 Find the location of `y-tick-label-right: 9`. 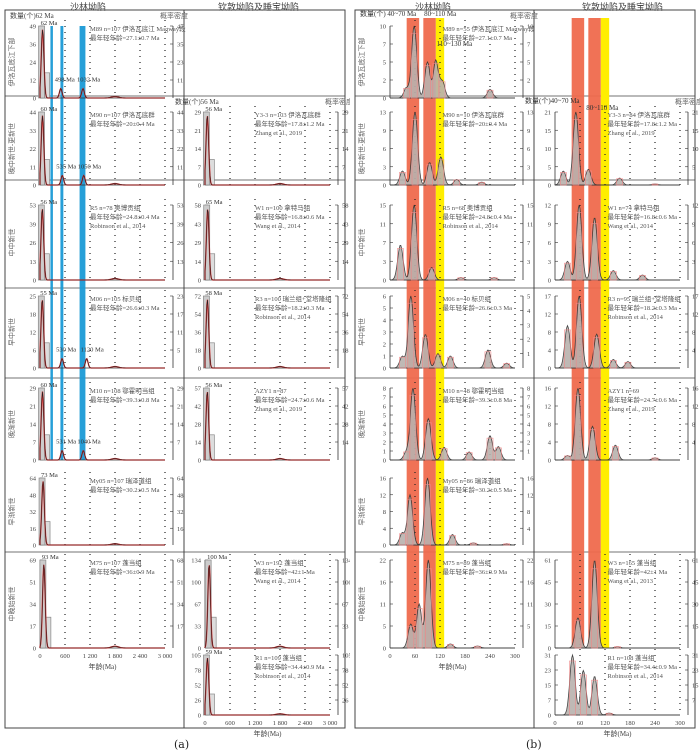

y-tick-label-right: 9 is located at coordinates (528, 131).